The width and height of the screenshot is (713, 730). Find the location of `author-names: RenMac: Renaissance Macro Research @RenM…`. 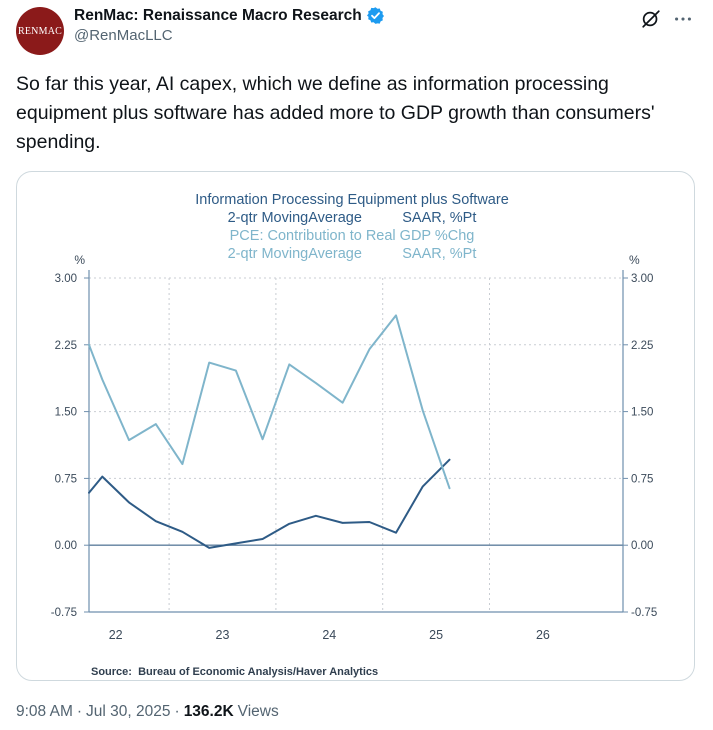

author-names: RenMac: Renaissance Macro Research @RenM… is located at coordinates (229, 25).